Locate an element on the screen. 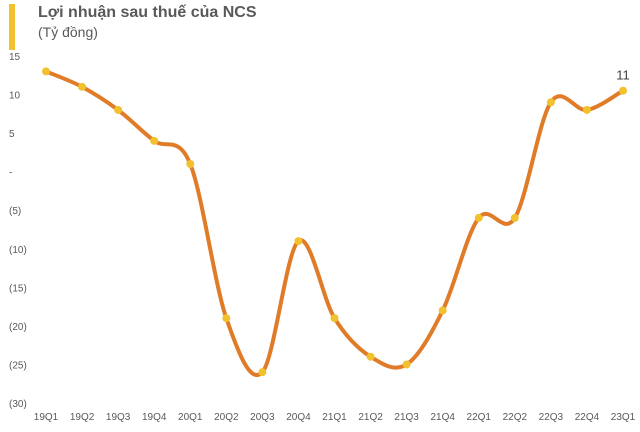 Image resolution: width=640 pixels, height=432 pixels. y-tick-label: (10) is located at coordinates (18, 250).